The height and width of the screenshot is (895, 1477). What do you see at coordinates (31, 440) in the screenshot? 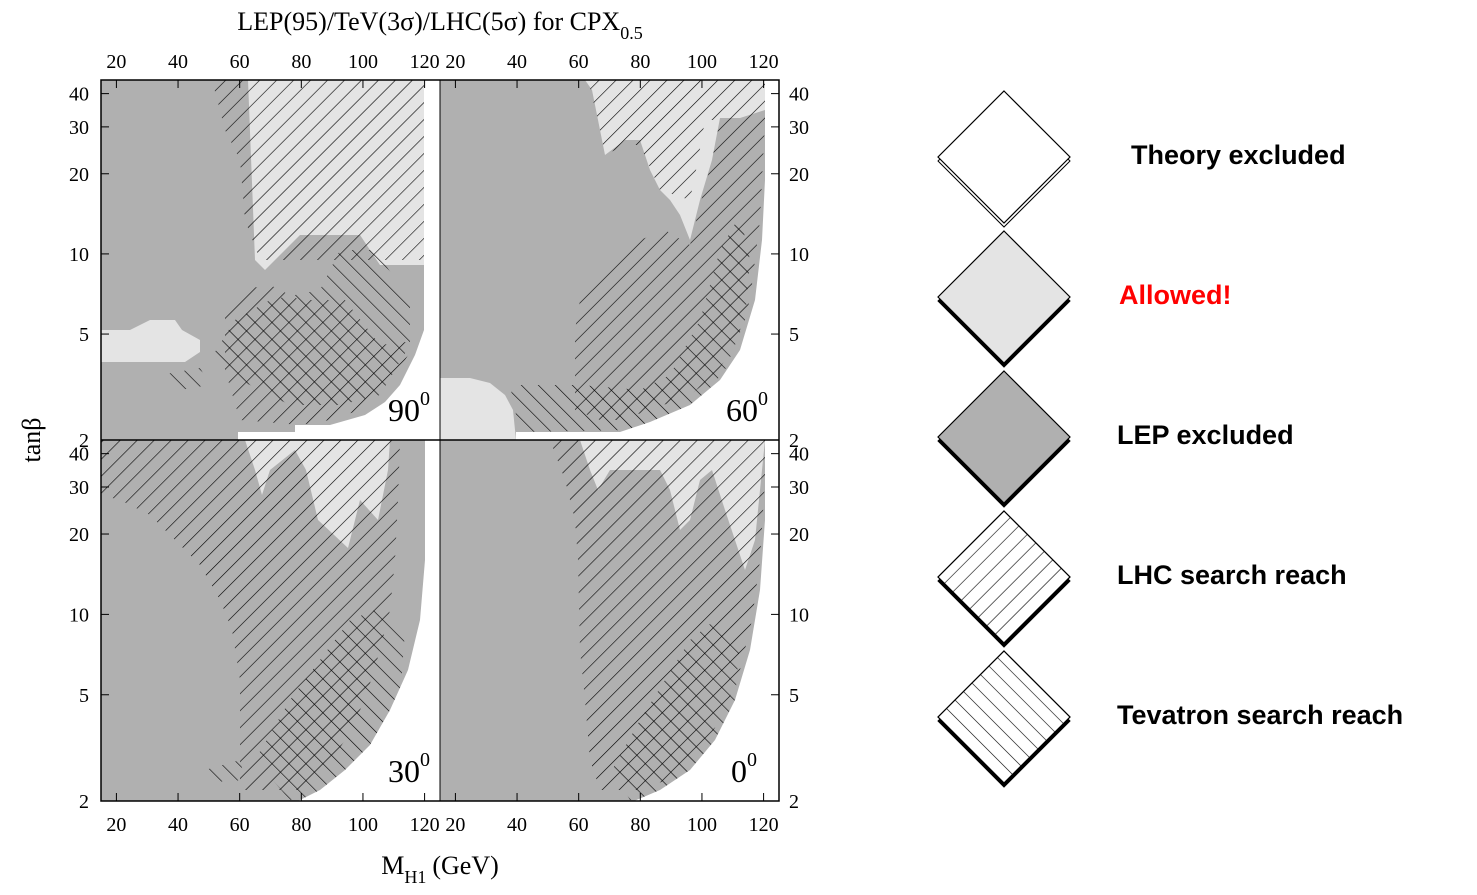
I see `y-axis-label: tanβ` at bounding box center [31, 440].